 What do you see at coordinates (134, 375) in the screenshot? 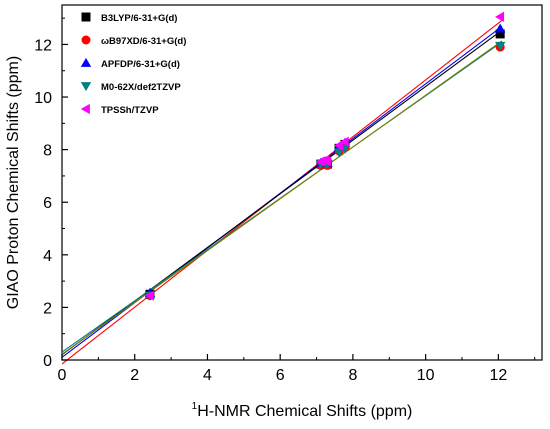
I see `x-tick-label: 2` at bounding box center [134, 375].